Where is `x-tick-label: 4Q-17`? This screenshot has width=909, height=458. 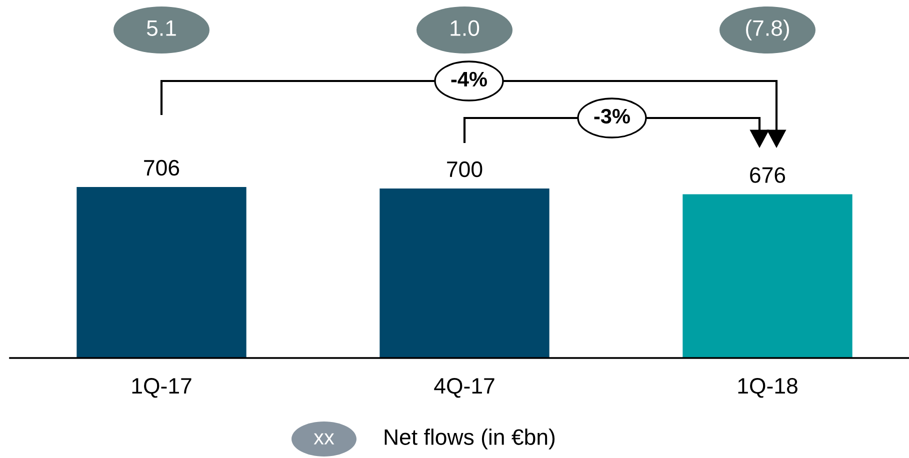 x-tick-label: 4Q-17 is located at coordinates (464, 388).